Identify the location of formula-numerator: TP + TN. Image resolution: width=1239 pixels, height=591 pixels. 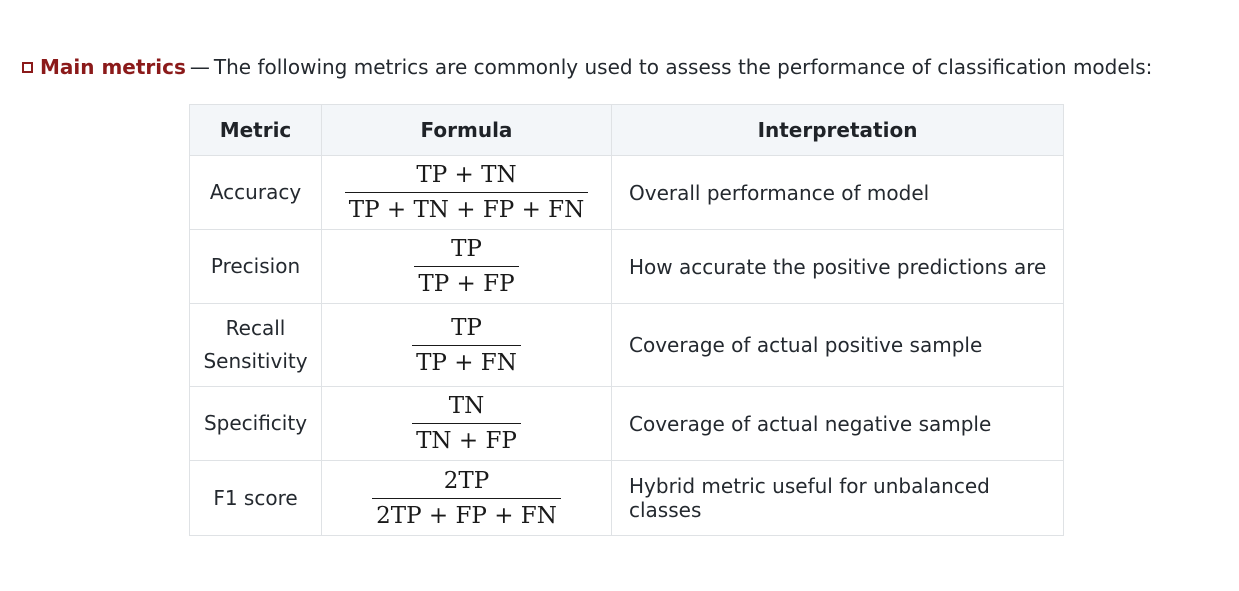
(466, 175).